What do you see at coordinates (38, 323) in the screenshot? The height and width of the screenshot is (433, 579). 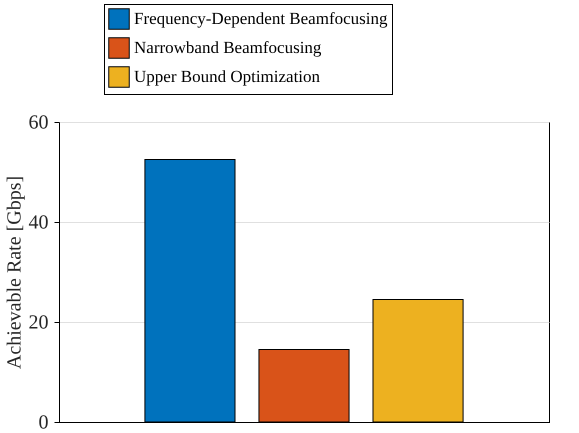 I see `y-tick-label: 20` at bounding box center [38, 323].